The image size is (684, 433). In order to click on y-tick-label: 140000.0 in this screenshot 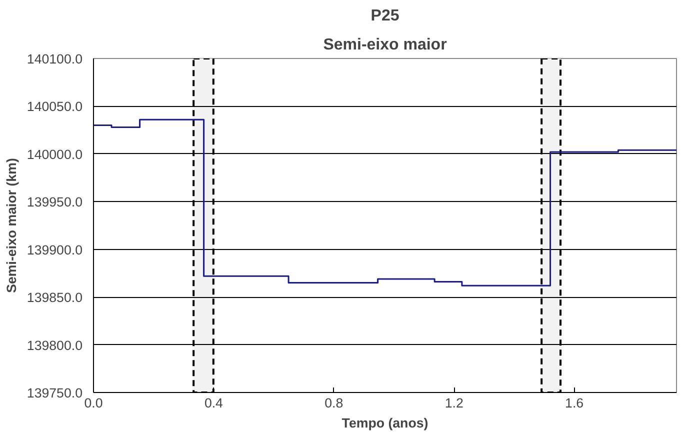, I will do `click(54, 154)`.